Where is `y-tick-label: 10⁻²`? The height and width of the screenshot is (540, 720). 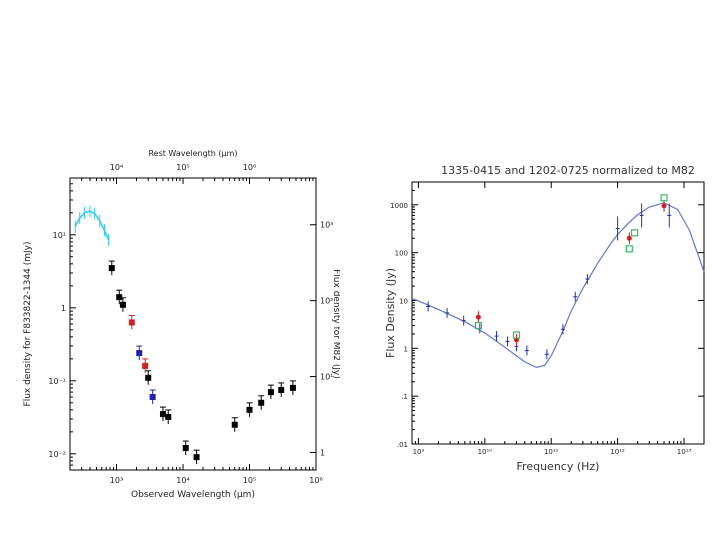 y-tick-label: 10⁻² is located at coordinates (57, 454).